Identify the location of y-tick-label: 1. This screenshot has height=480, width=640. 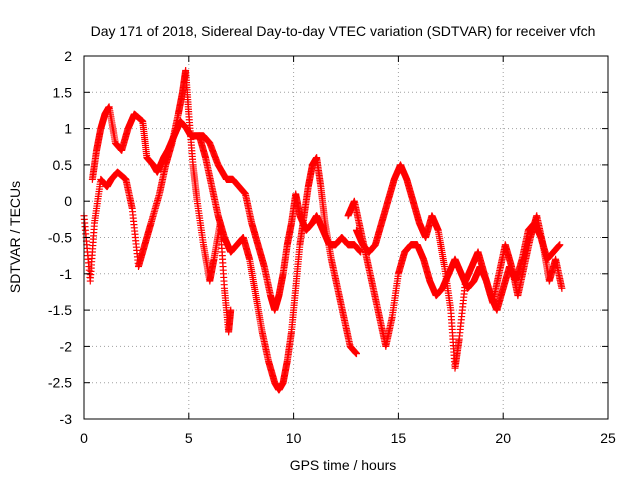
(68, 129).